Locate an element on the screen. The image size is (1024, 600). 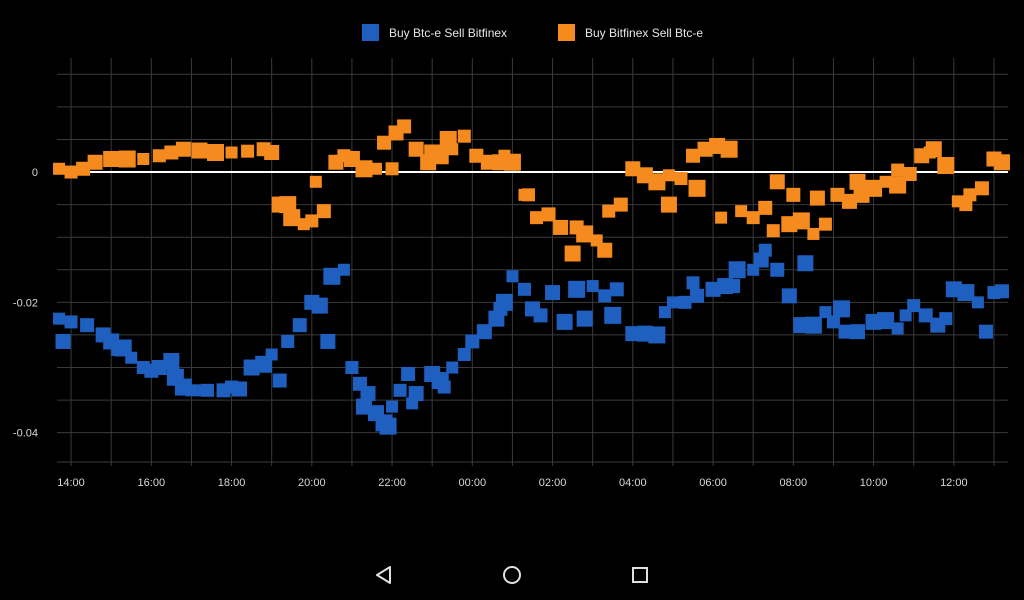
x-tick-label: 22:00 is located at coordinates (392, 483).